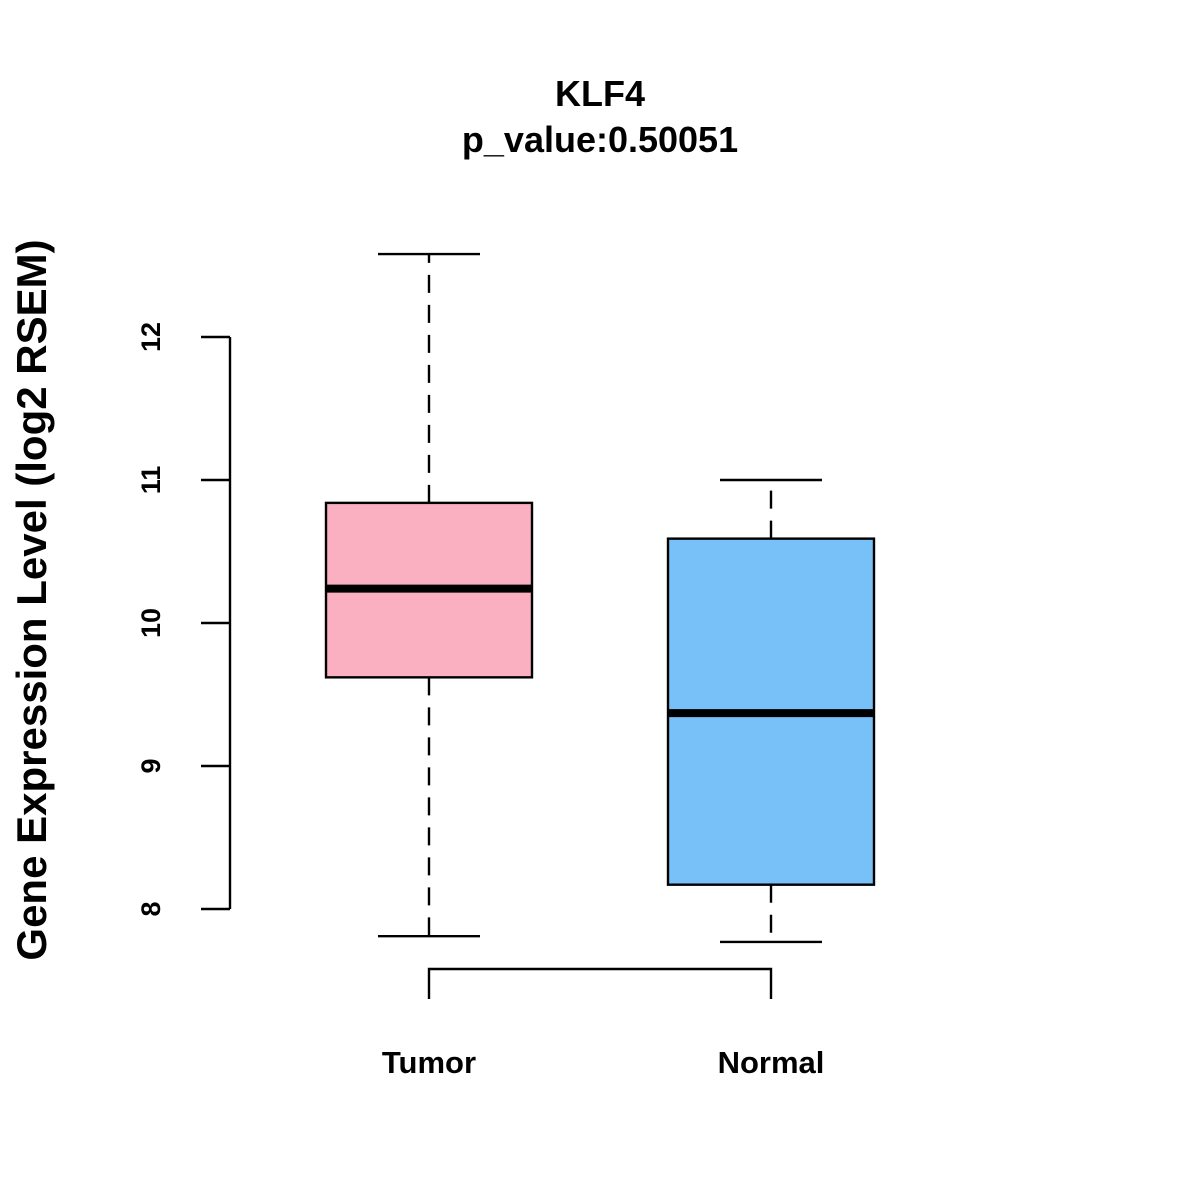 This screenshot has width=1200, height=1200. I want to click on tumor-box-group, so click(429, 595).